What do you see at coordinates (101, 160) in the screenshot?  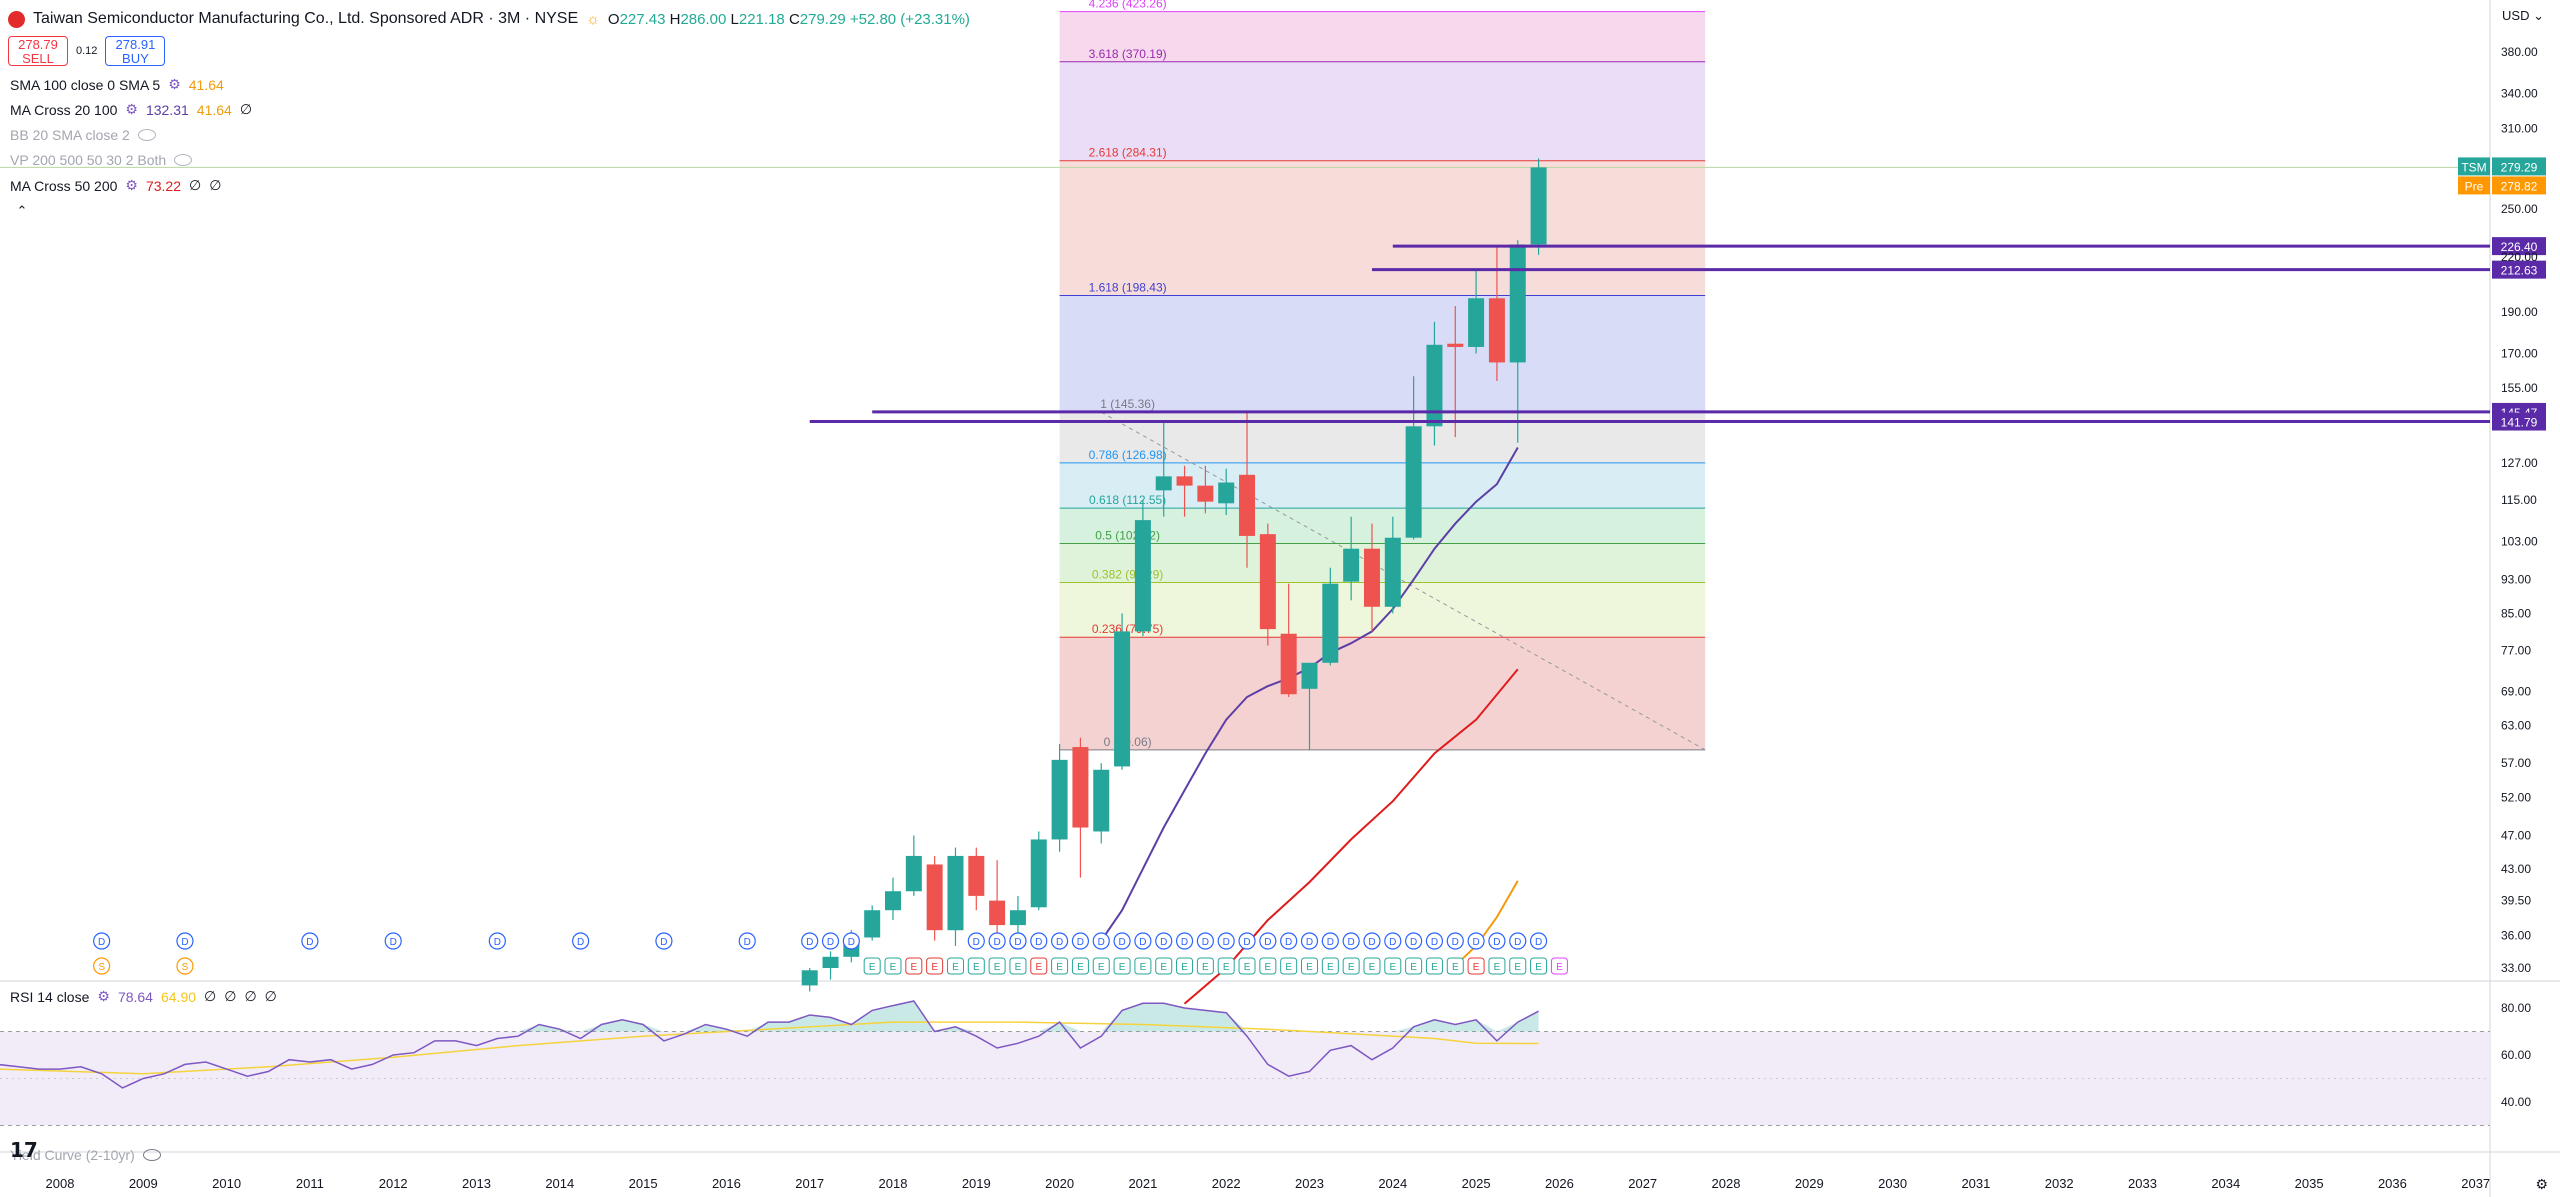 I see `indicator-vp: VP 200 500 50 30 2 Both` at bounding box center [101, 160].